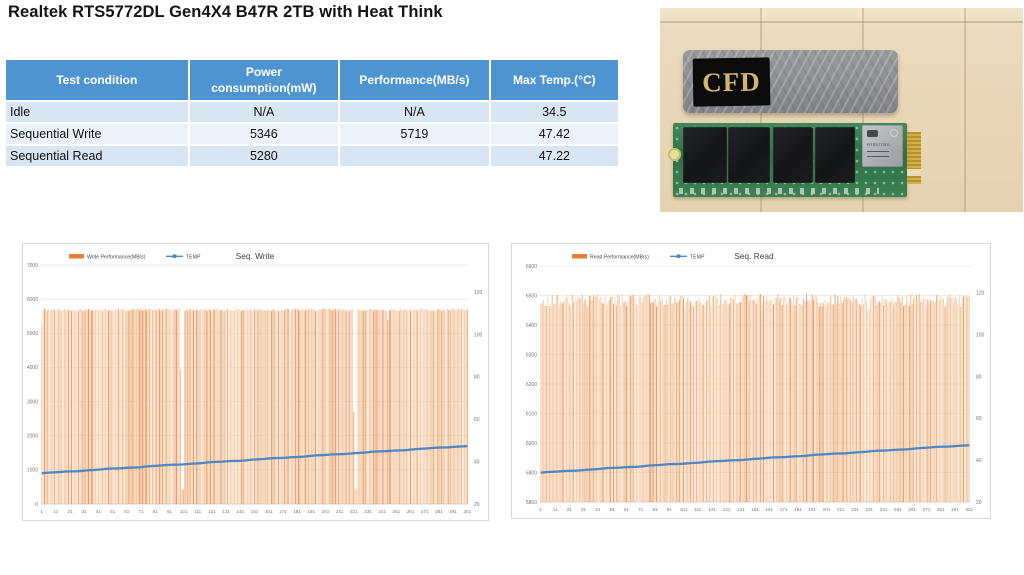 This screenshot has height=575, width=1024. Describe the element at coordinates (531, 473) in the screenshot. I see `left-axis-tick-label: 5900` at that location.